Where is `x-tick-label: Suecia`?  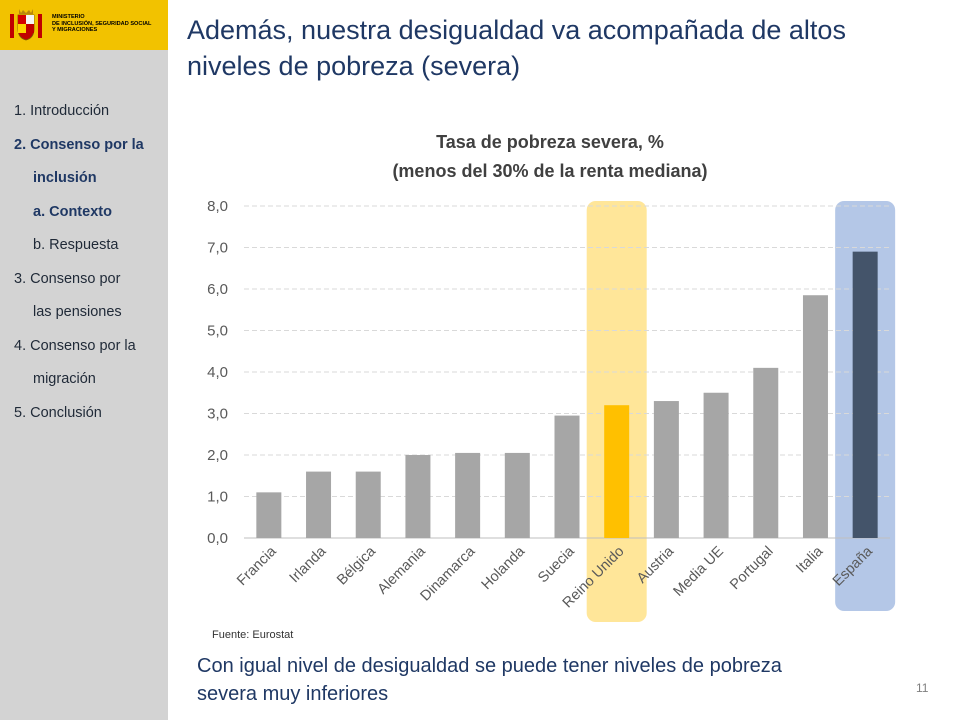
x-tick-label: Suecia is located at coordinates (556, 564).